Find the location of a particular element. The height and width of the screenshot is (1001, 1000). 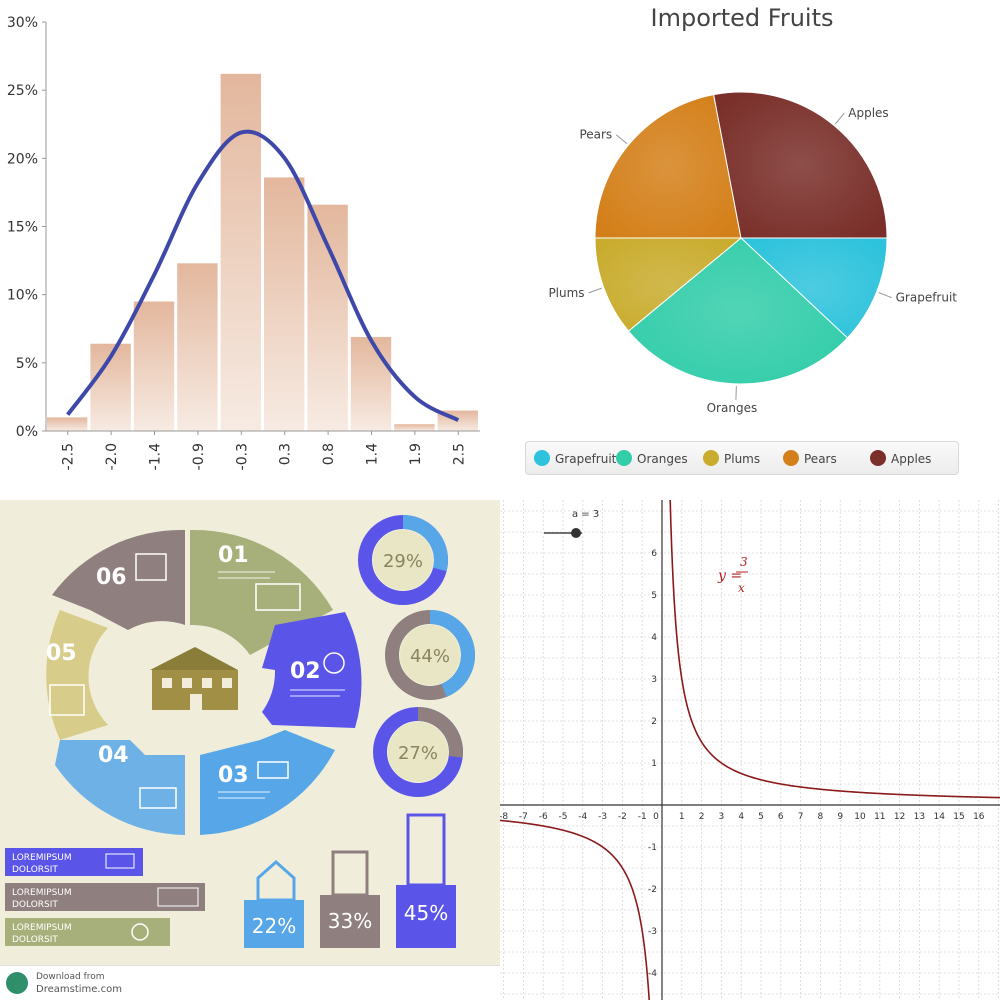

pie-label-oranges: Oranges is located at coordinates (732, 408).